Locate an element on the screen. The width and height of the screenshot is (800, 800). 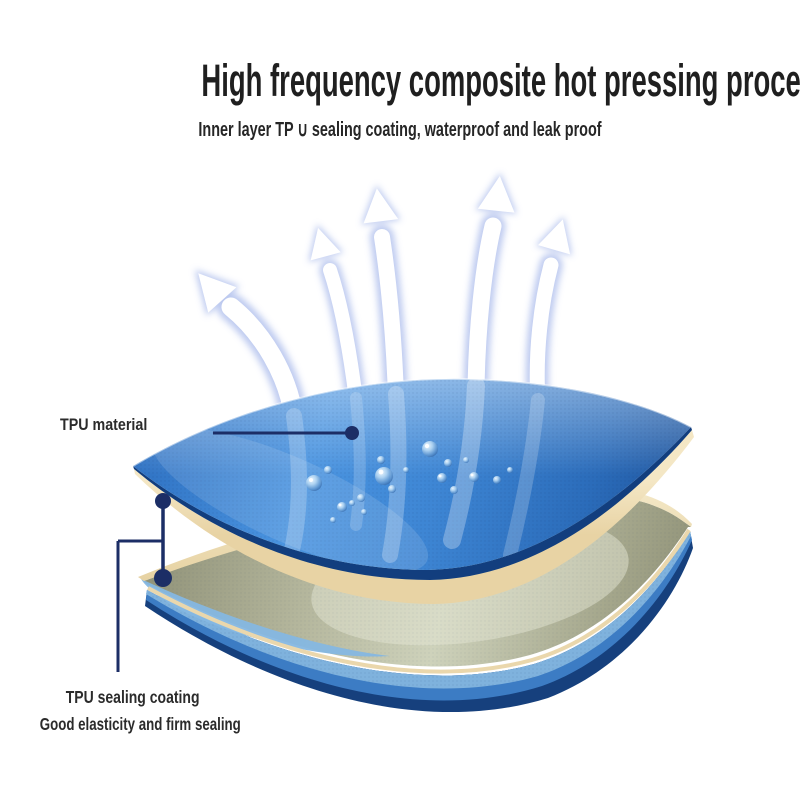
label-tpu-sealing-coating-text: TPU sealing coating is located at coordinates (133, 697).